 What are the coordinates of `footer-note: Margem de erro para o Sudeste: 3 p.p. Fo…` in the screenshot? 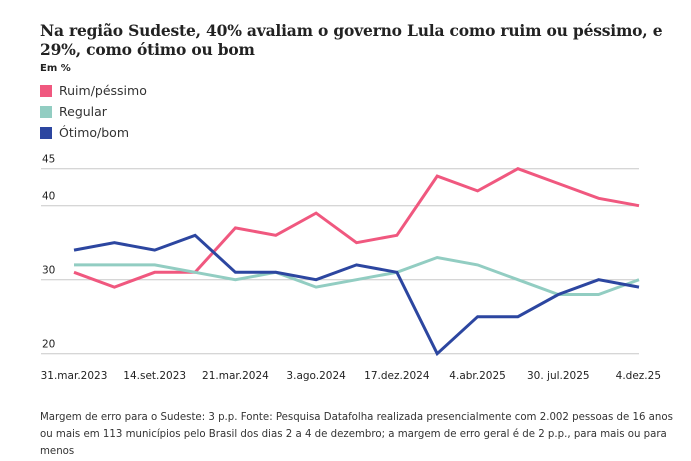 It's located at (356, 434).